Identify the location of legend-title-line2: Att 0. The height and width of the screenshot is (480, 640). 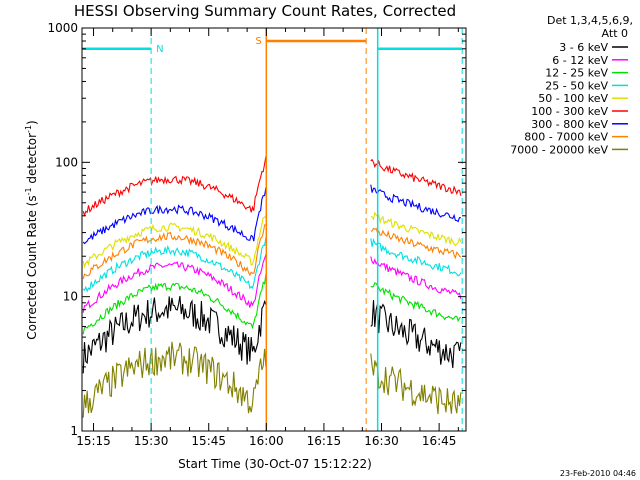
(615, 33).